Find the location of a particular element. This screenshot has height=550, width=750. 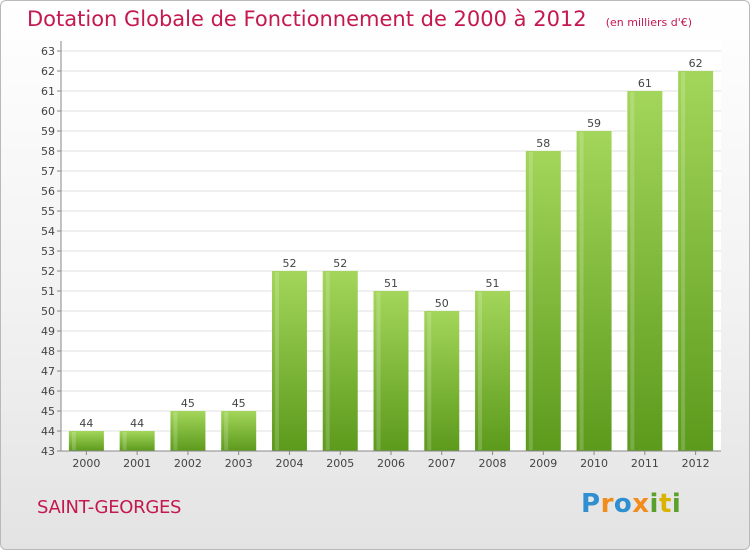

x-tick-label: 2001 is located at coordinates (137, 463).